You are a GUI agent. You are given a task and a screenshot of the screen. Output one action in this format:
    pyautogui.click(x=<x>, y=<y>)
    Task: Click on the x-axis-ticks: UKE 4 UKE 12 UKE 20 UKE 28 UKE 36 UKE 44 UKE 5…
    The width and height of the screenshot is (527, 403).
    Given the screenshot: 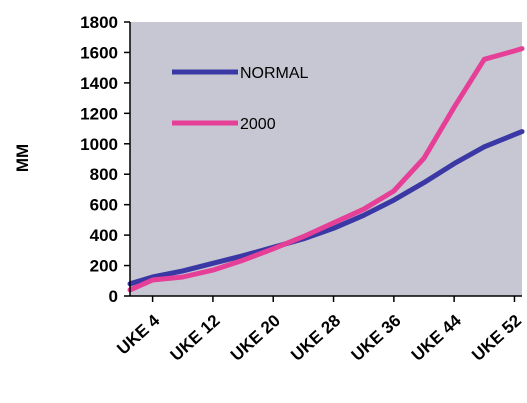 What is the action you would take?
    pyautogui.click(x=319, y=330)
    